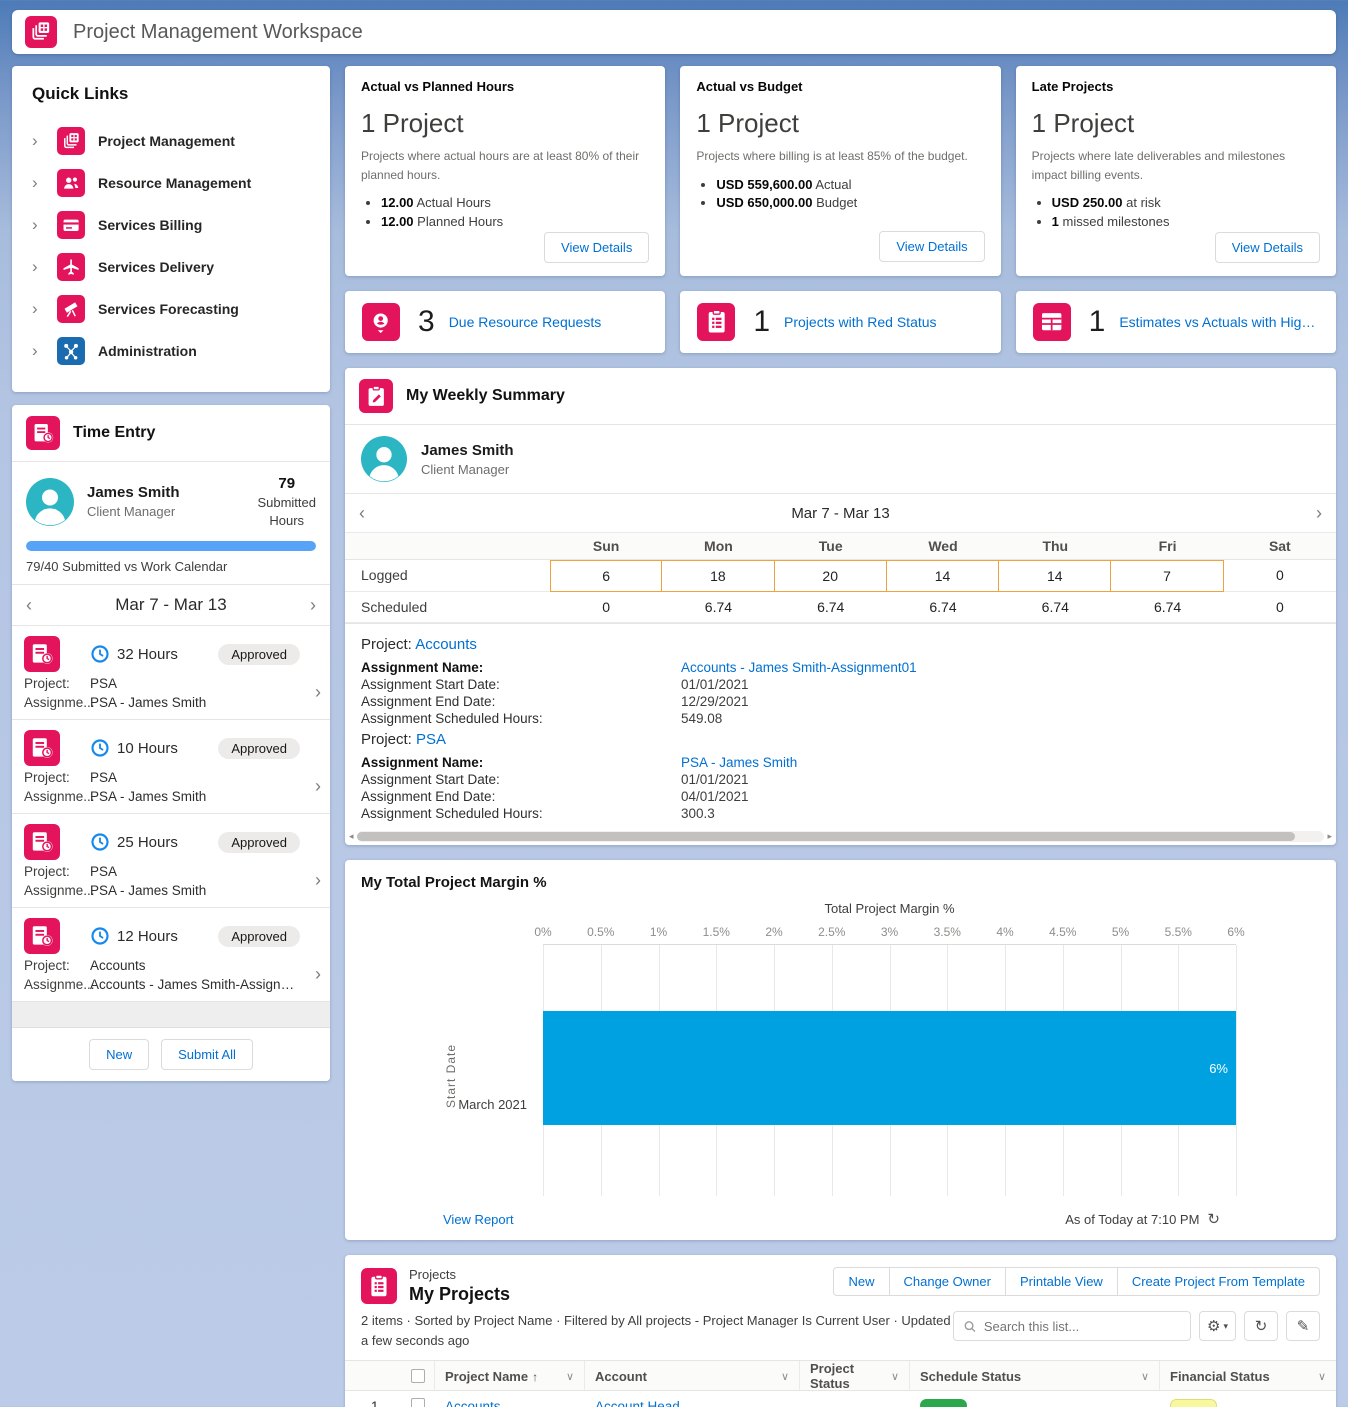  Describe the element at coordinates (104, 872) in the screenshot. I see `entry-project: PSA` at that location.